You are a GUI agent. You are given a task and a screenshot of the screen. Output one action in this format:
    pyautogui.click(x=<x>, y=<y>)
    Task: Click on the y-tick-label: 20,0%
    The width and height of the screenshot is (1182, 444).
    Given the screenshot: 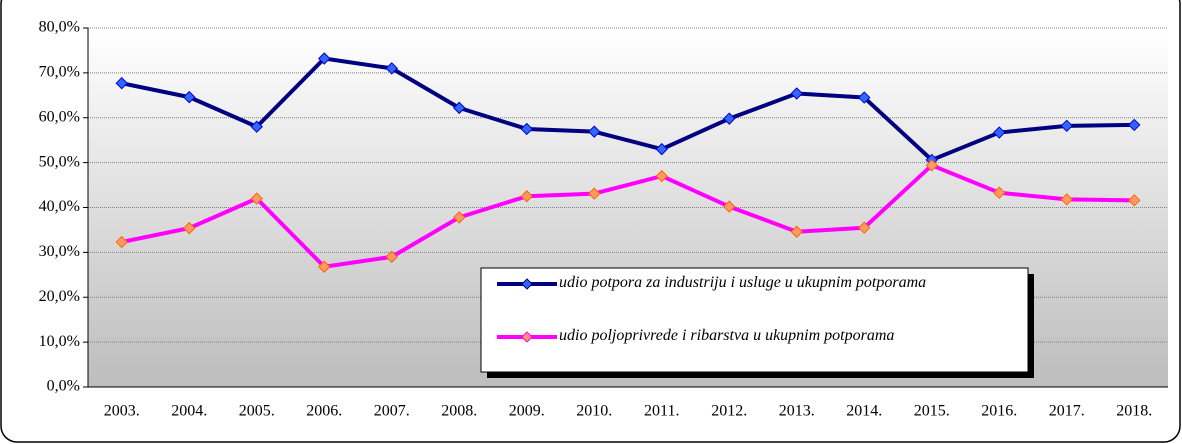 What is the action you would take?
    pyautogui.click(x=59, y=296)
    